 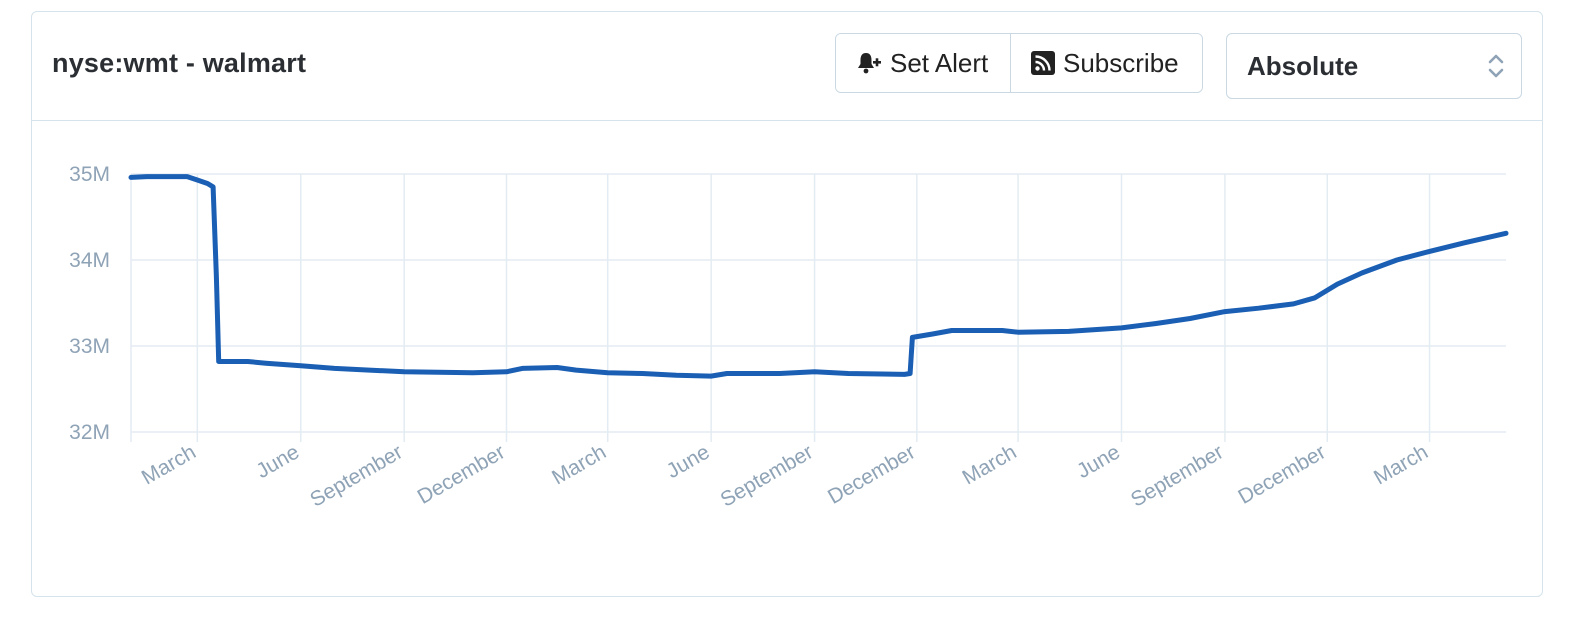 What do you see at coordinates (1374, 66) in the screenshot?
I see `mode-select: Absolute` at bounding box center [1374, 66].